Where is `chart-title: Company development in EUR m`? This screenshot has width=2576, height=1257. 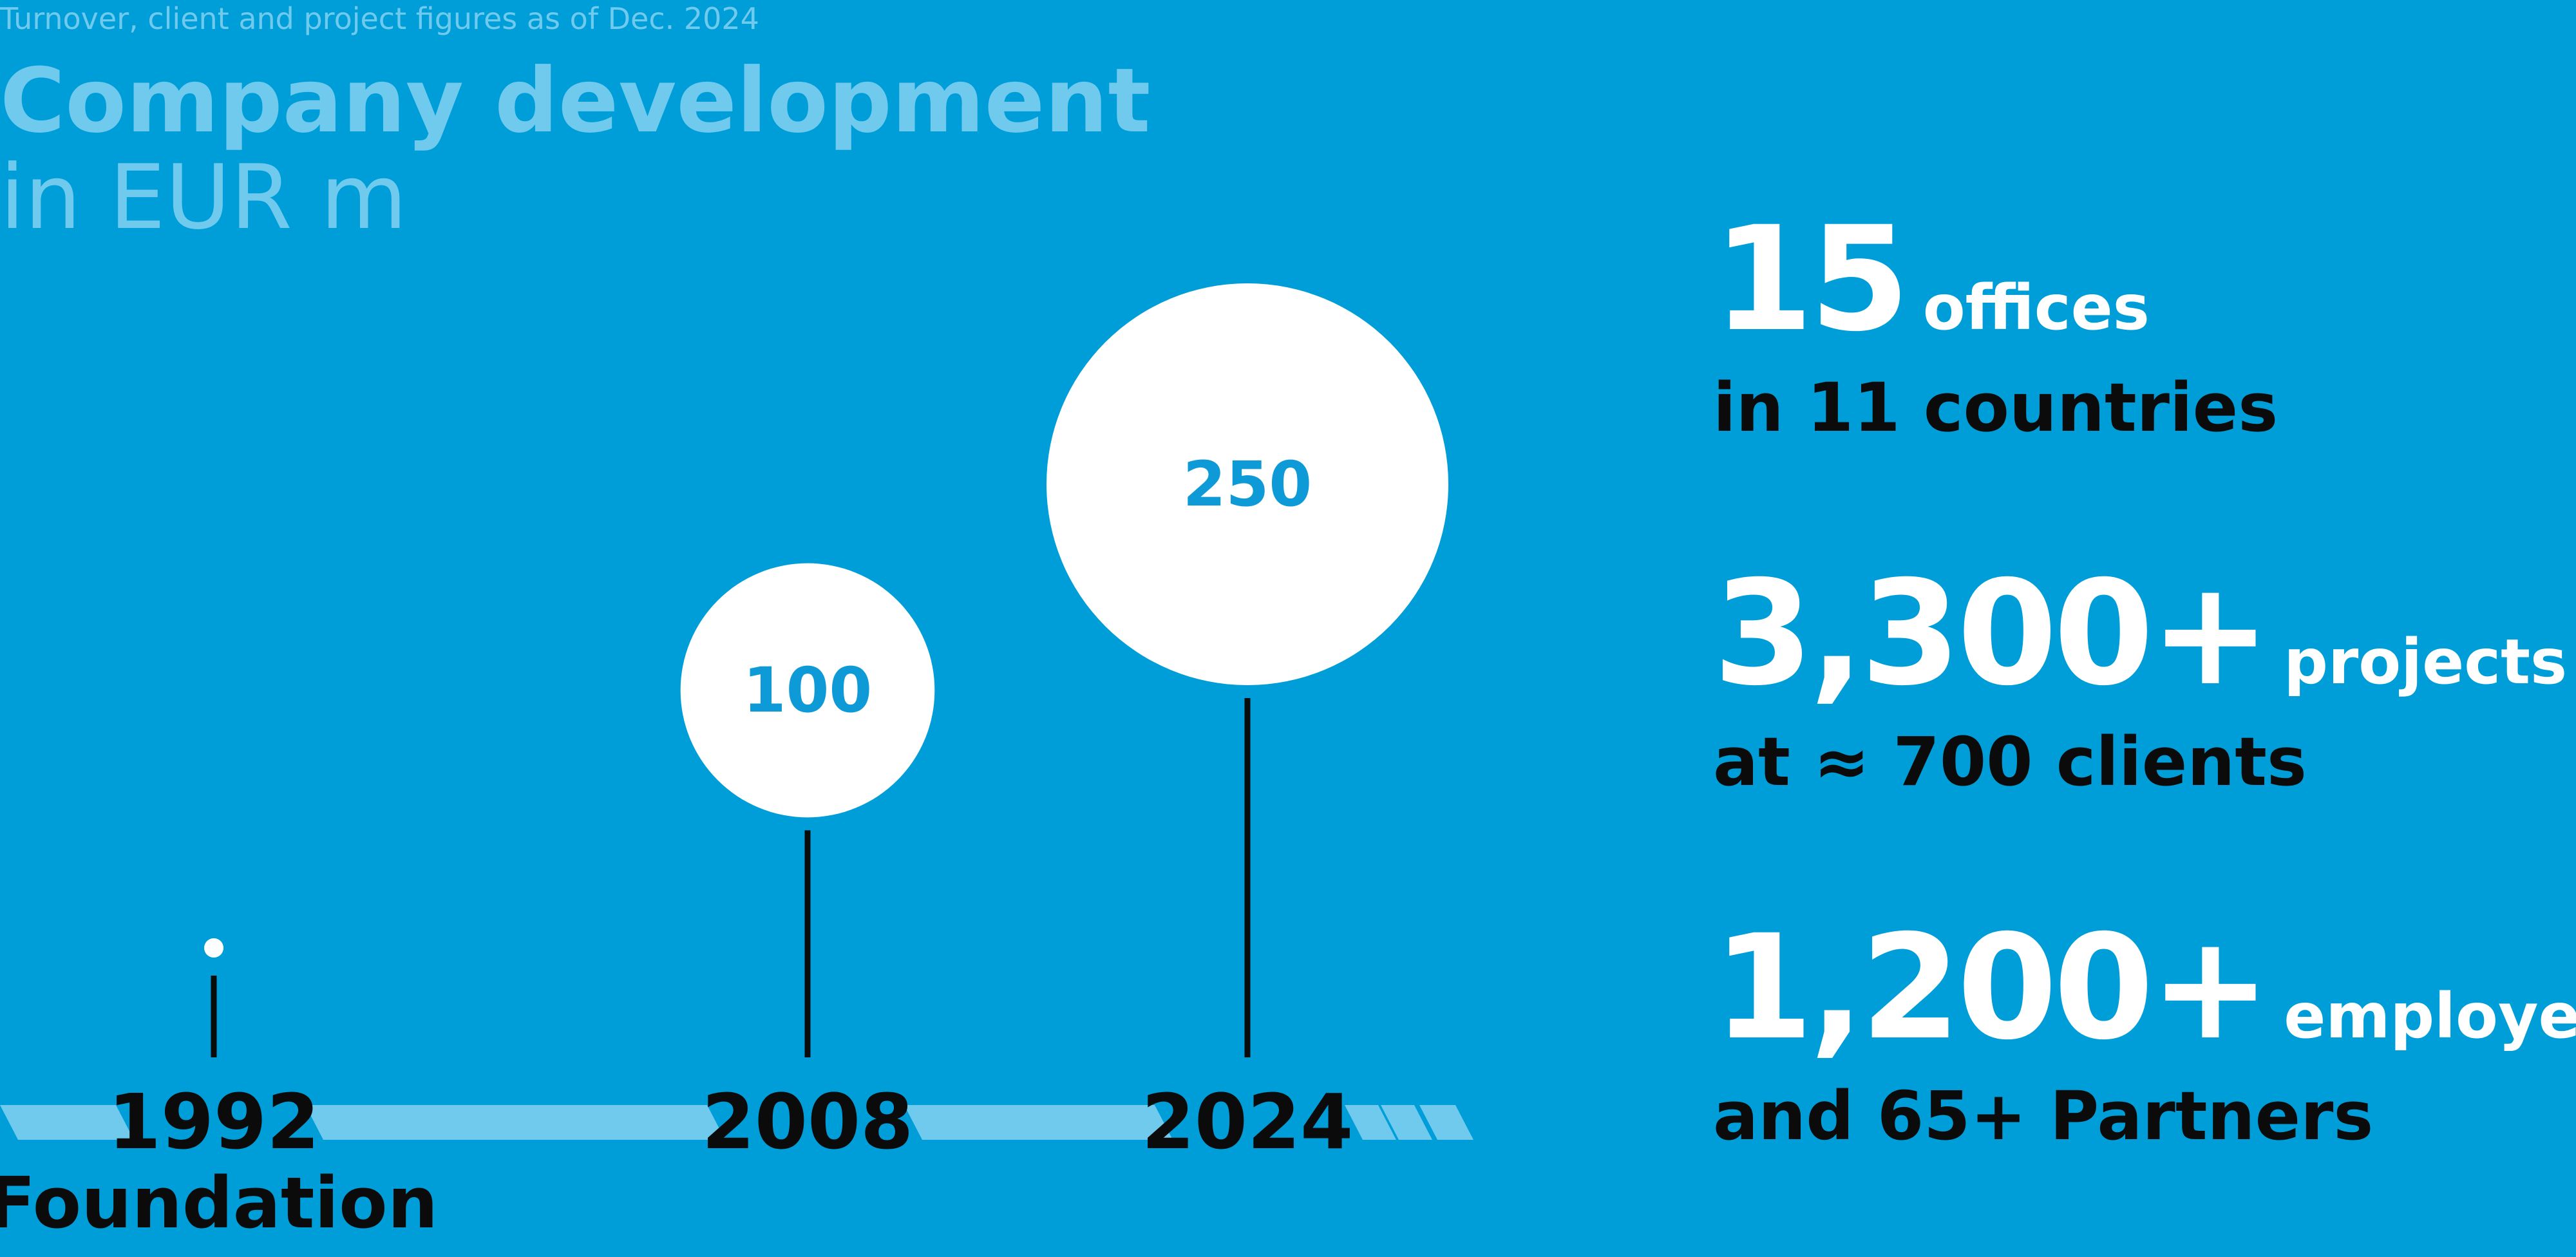
chart-title: Company development in EUR m is located at coordinates (575, 149).